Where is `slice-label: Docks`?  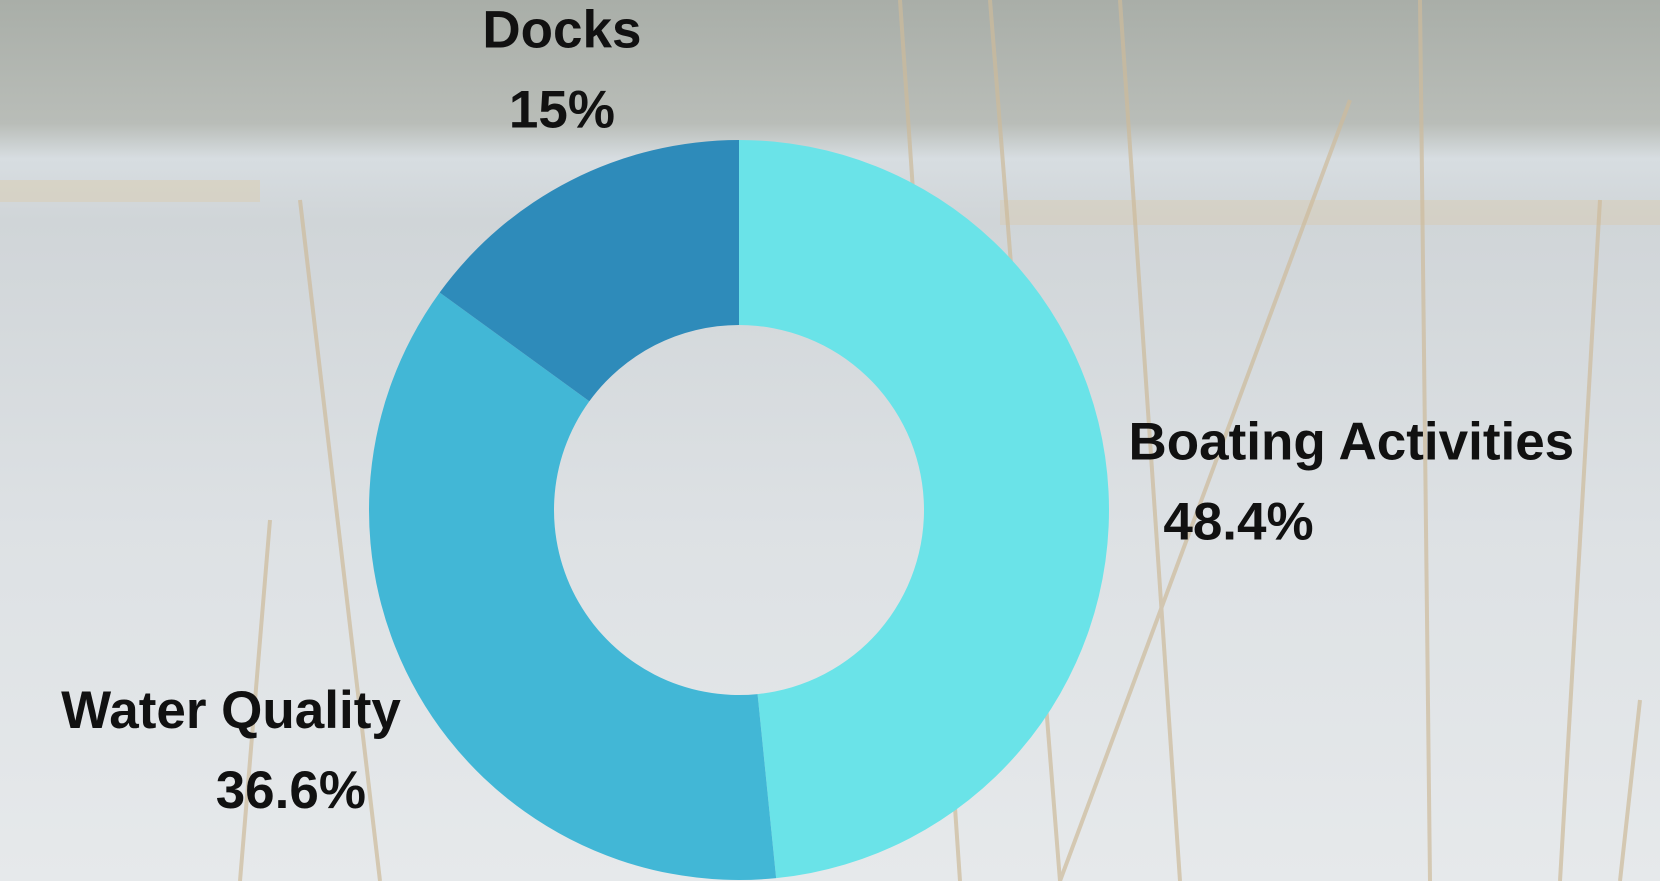
slice-label: Docks is located at coordinates (561, 29).